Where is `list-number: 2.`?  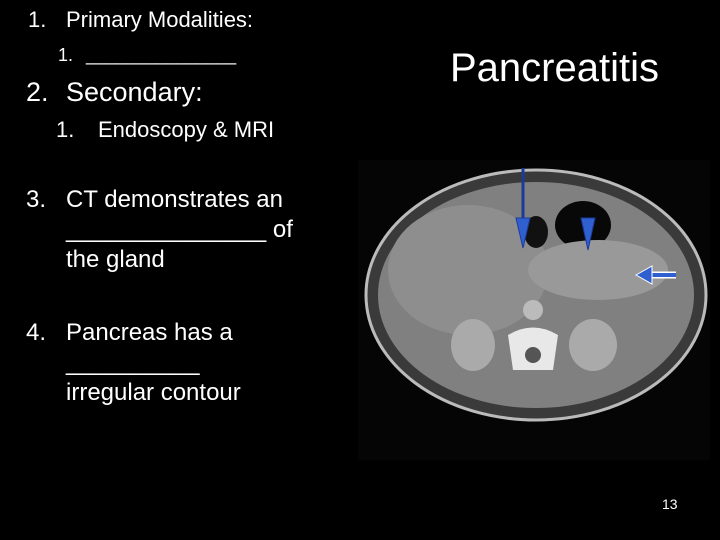
list-number: 2. is located at coordinates (37, 92).